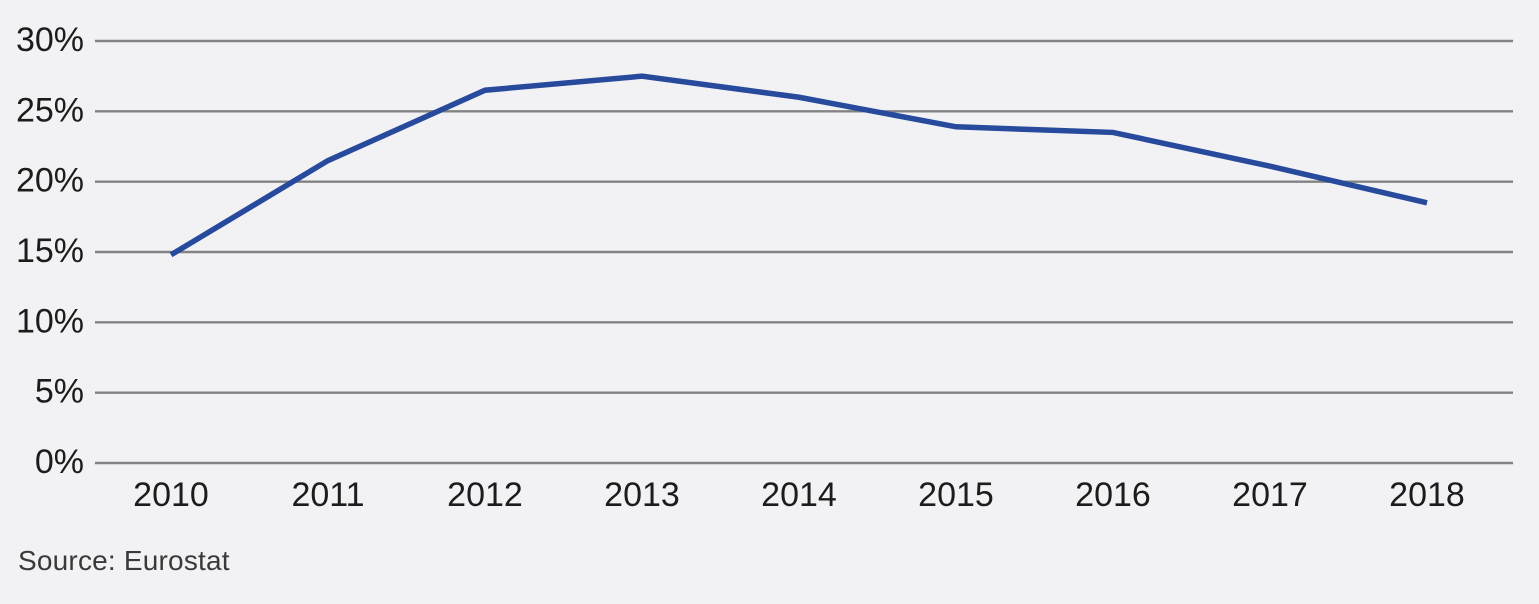 Image resolution: width=1539 pixels, height=604 pixels. I want to click on y-axis-tick-label: 0%, so click(59, 462).